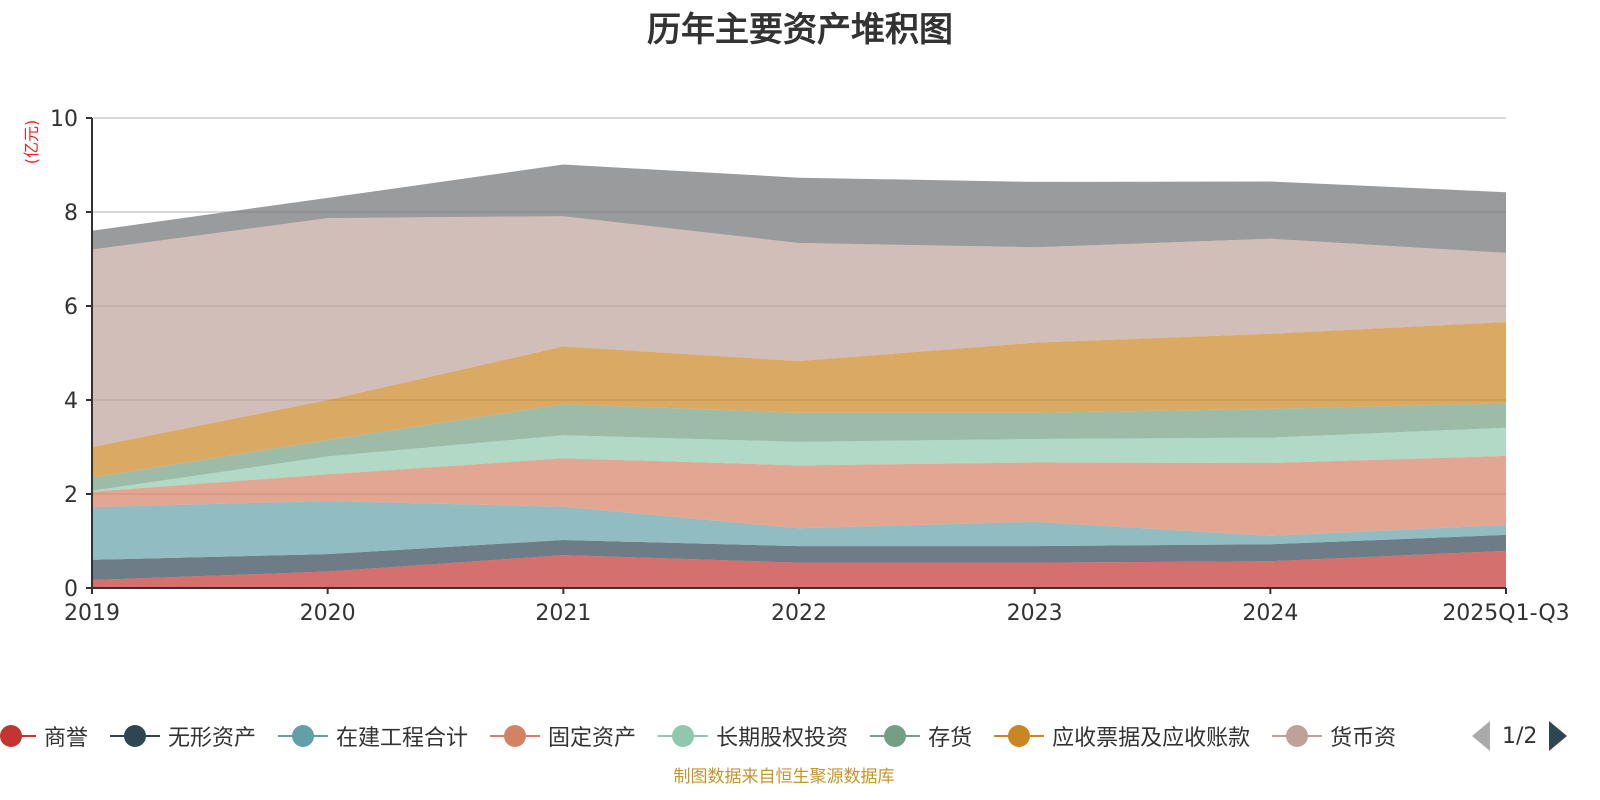 The width and height of the screenshot is (1600, 800). Describe the element at coordinates (212, 738) in the screenshot. I see `legend-label: 无形资产` at that location.